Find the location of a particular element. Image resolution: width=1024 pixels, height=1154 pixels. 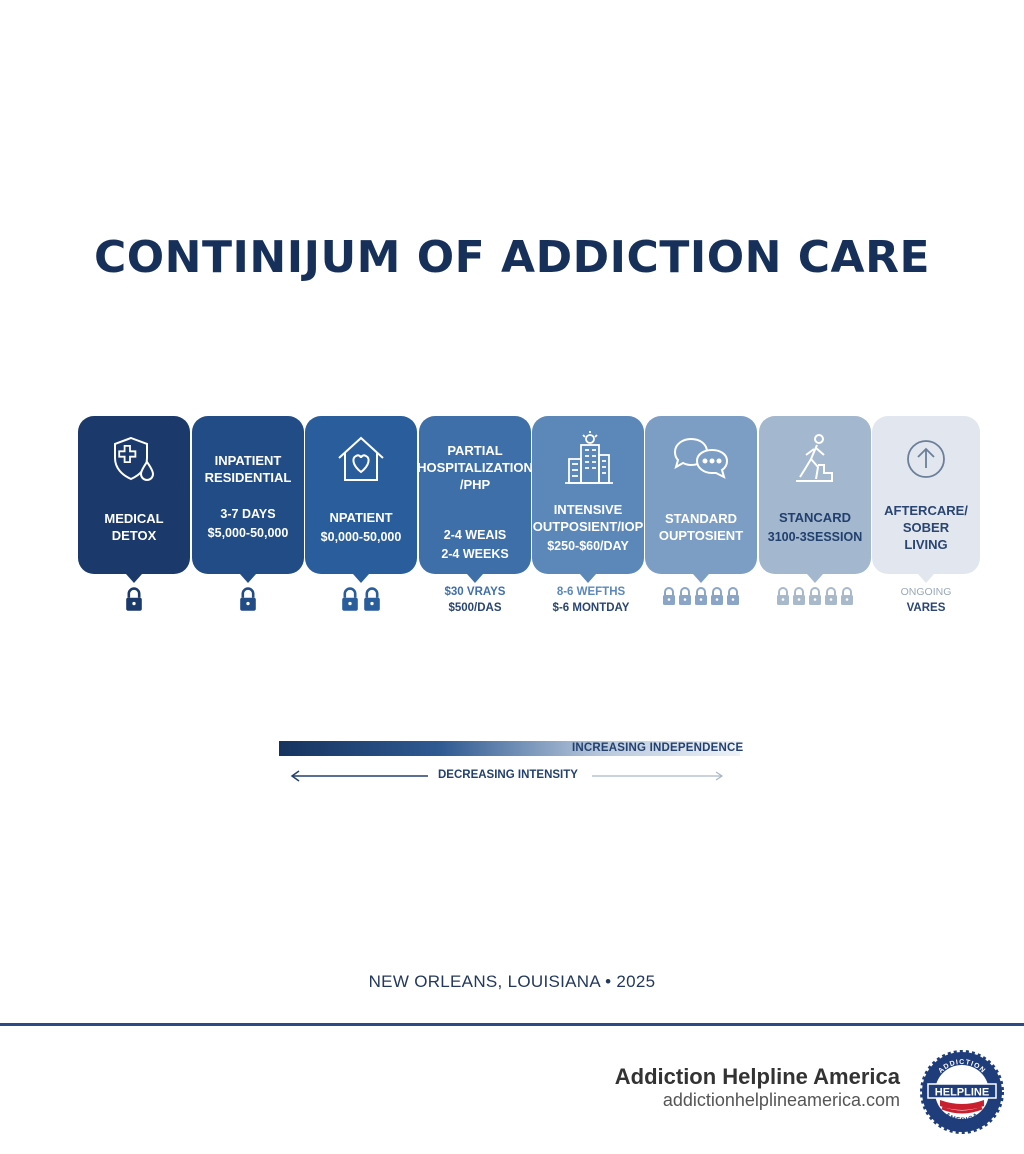

chat-bubbles-icon is located at coordinates (701, 459).